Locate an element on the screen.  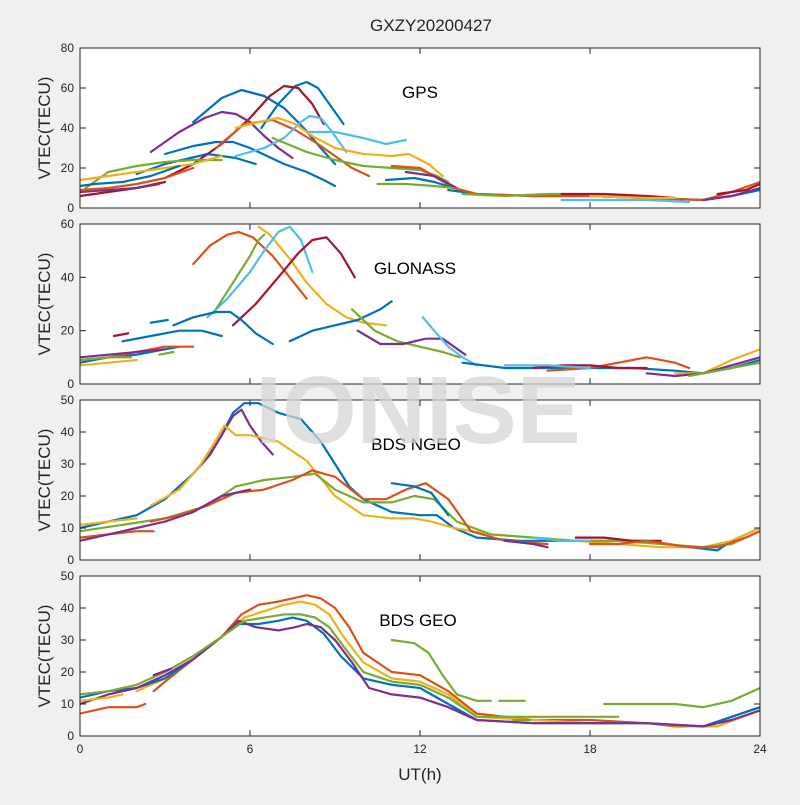
x-tick-label: 12 is located at coordinates (420, 749).